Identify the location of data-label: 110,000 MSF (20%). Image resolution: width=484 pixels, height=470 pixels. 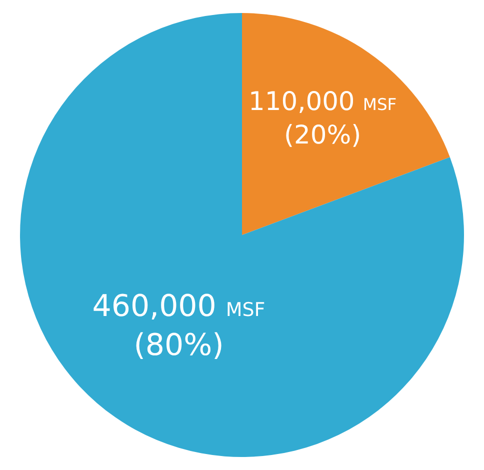
(322, 119).